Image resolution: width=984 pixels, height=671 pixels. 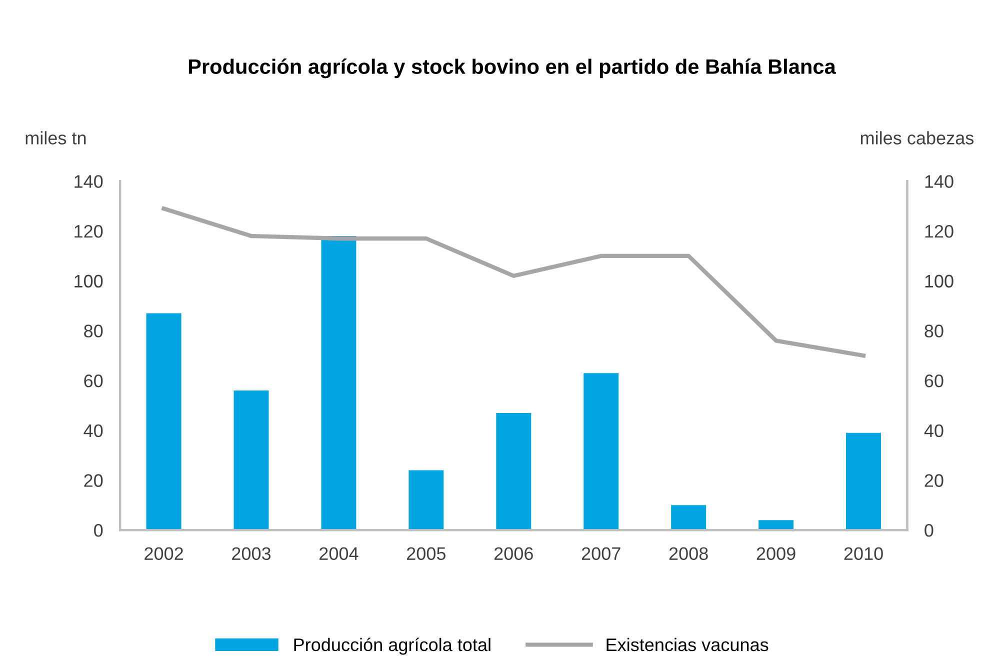 What do you see at coordinates (934, 480) in the screenshot?
I see `y2-tick-label: 20` at bounding box center [934, 480].